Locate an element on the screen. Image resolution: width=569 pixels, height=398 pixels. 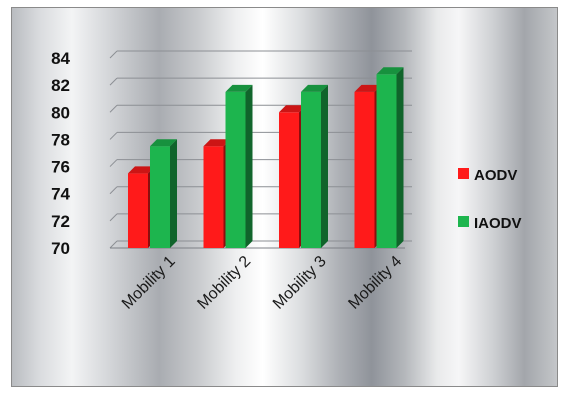
legend: AODV IAODV is located at coordinates (490, 199).